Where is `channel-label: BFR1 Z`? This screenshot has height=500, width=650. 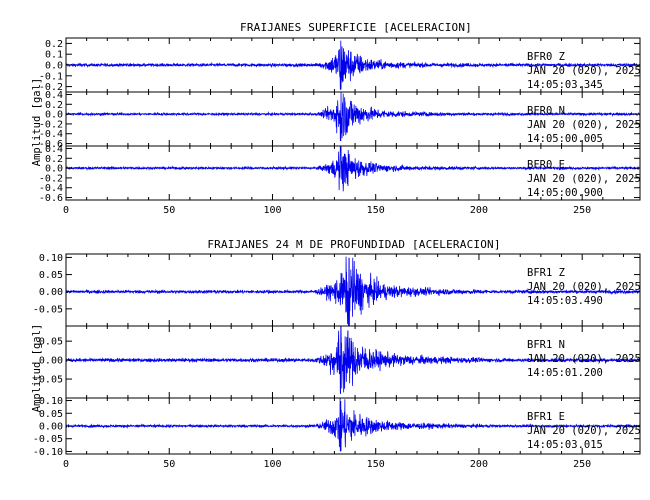 channel-label: BFR1 Z is located at coordinates (546, 273).